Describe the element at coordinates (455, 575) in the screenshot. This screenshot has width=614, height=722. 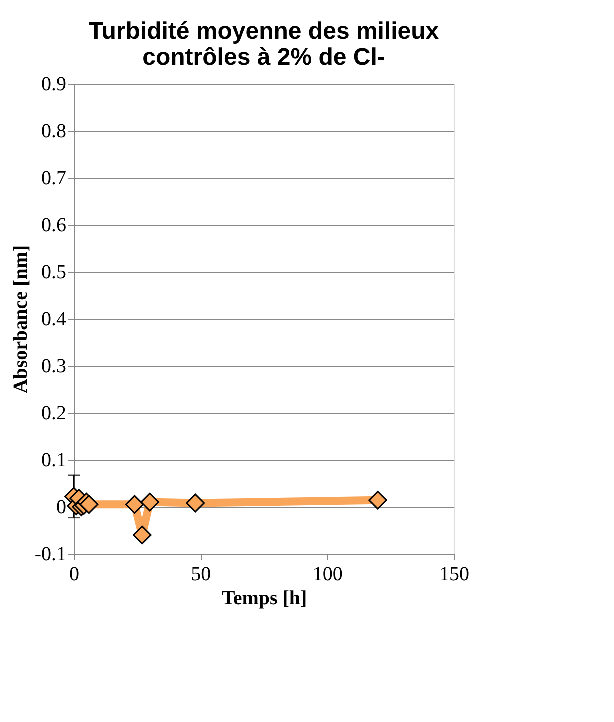
I see `x-tick-label: 150` at that location.